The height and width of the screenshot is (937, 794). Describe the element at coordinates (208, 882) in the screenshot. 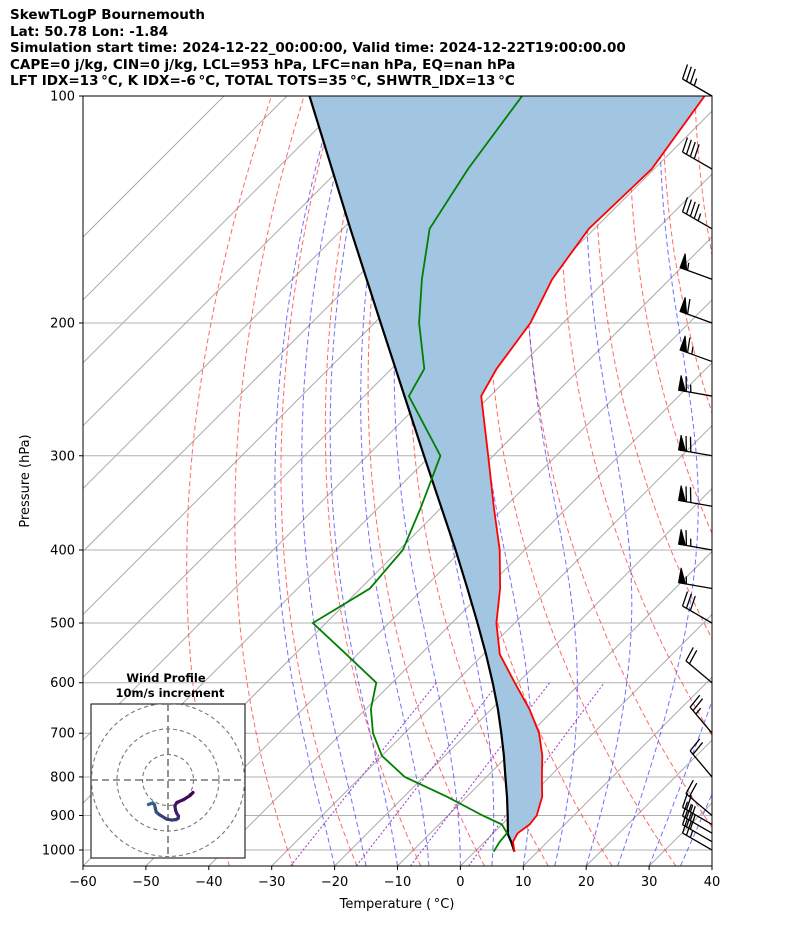

I see `x-tick-label: −40` at that location.